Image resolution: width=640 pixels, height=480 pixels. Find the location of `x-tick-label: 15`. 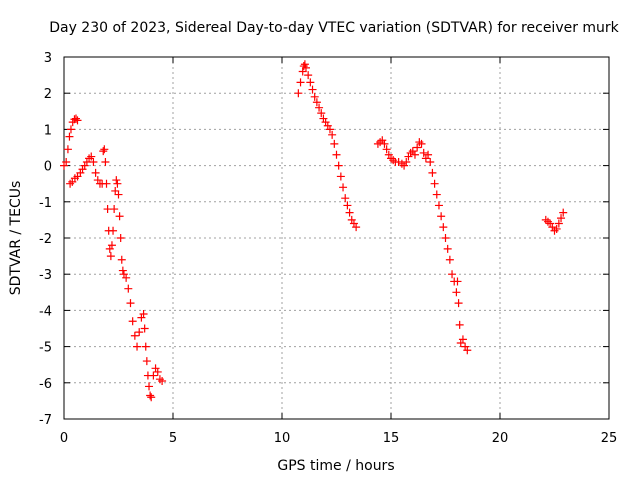

x-tick-label: 15 is located at coordinates (391, 438).